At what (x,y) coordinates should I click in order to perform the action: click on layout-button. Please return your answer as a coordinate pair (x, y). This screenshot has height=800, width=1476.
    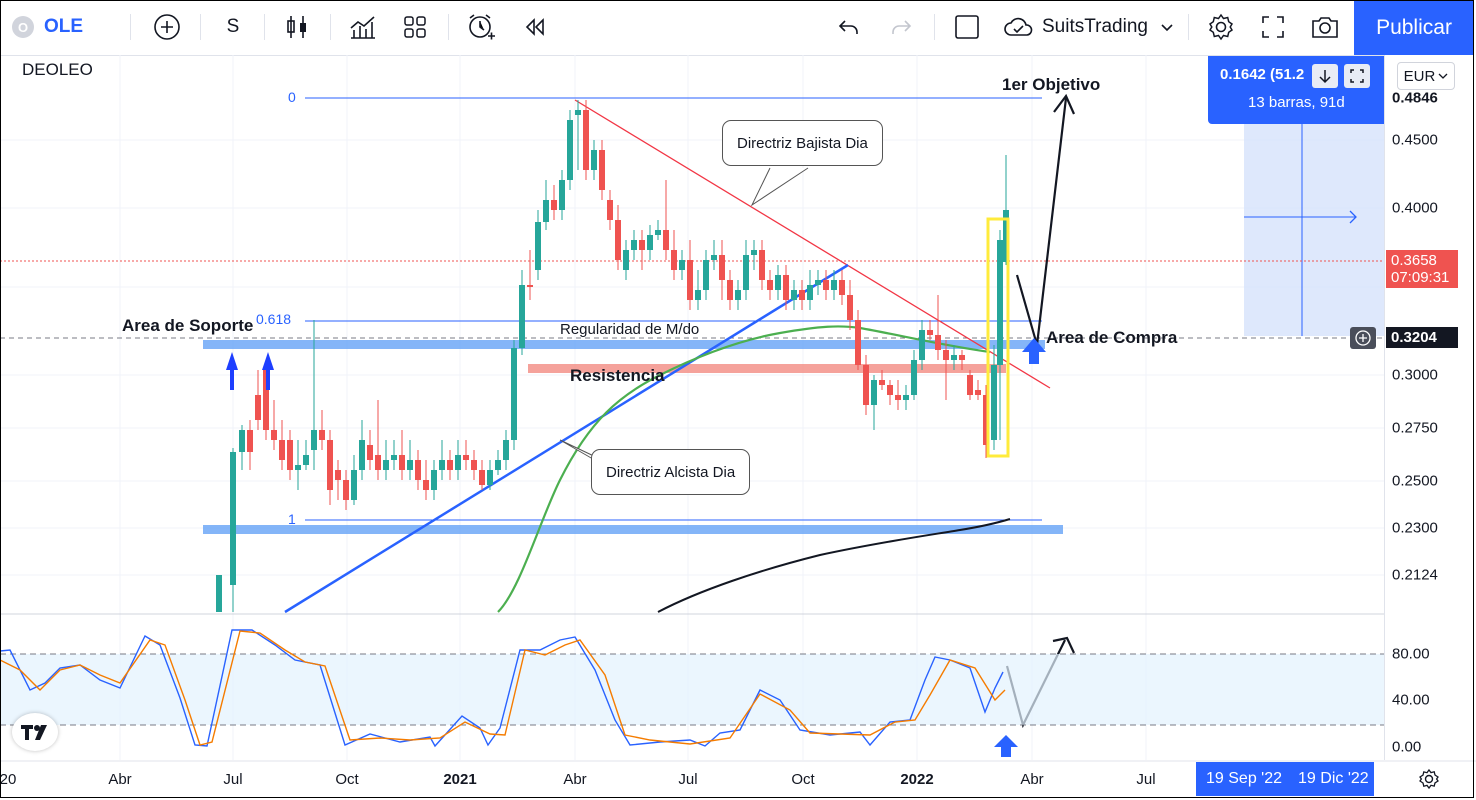
    Looking at the image, I should click on (967, 27).